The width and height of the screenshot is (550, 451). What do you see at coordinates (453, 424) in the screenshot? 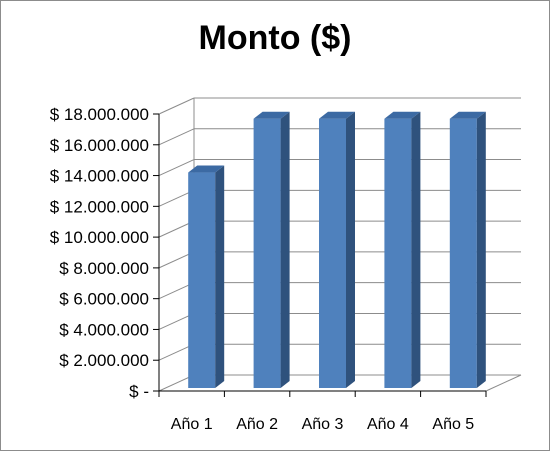
I see `x-tick-label: Año 5` at bounding box center [453, 424].